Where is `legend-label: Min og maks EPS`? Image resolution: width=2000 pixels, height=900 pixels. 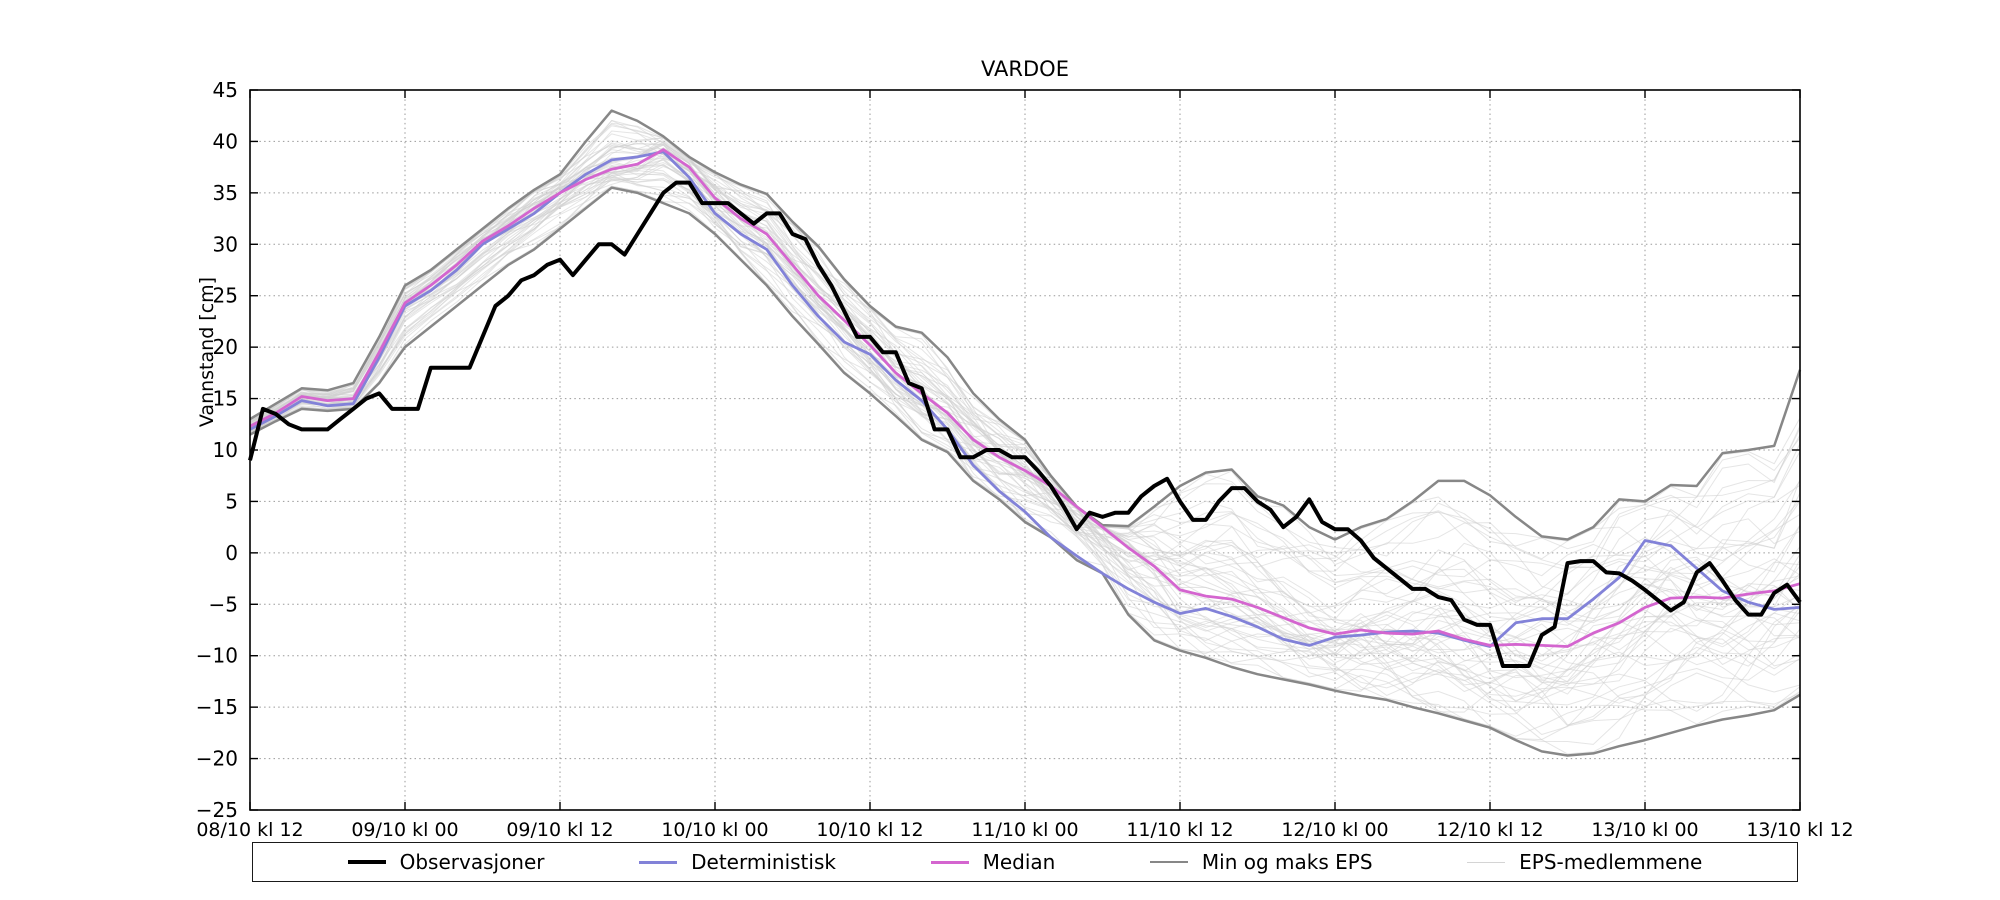
legend-label: Min og maks EPS is located at coordinates (1287, 862).